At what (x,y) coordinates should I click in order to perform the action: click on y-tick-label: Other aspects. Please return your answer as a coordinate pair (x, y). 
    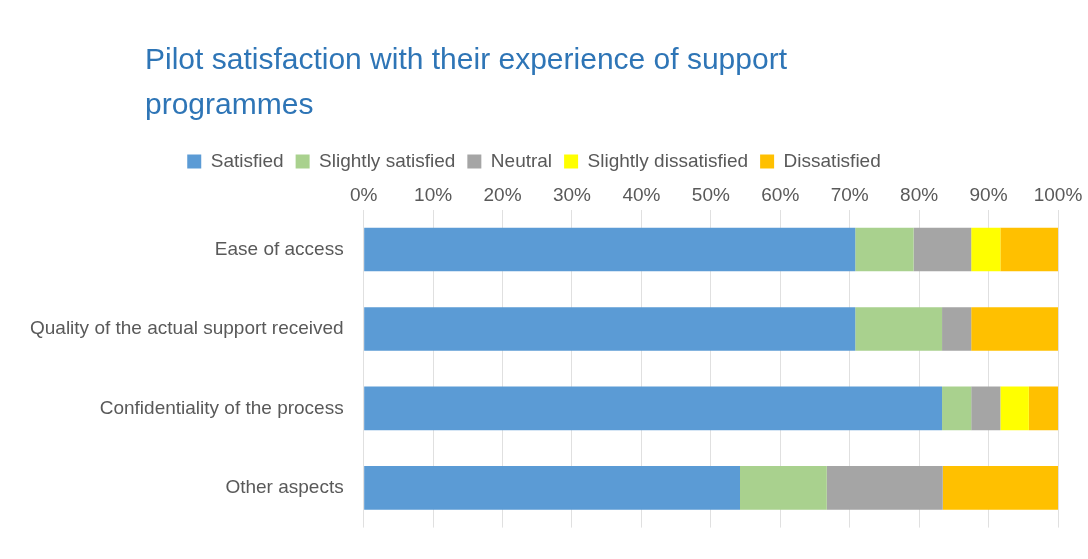
    Looking at the image, I should click on (284, 487).